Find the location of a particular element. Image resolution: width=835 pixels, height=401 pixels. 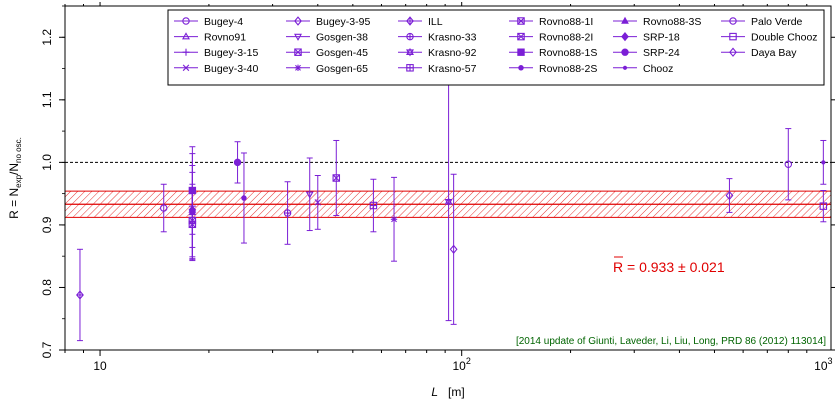

legend-label: Gosgen-45 is located at coordinates (342, 53).